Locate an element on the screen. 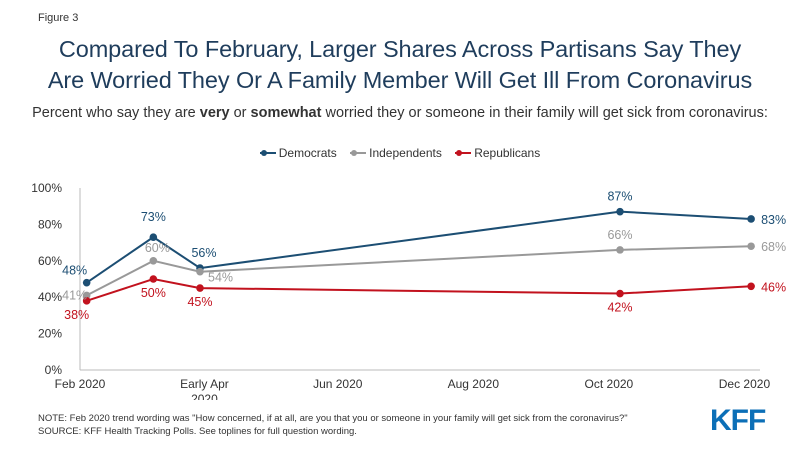 This screenshot has width=800, height=450. legend-item-independents: Independents is located at coordinates (396, 153).